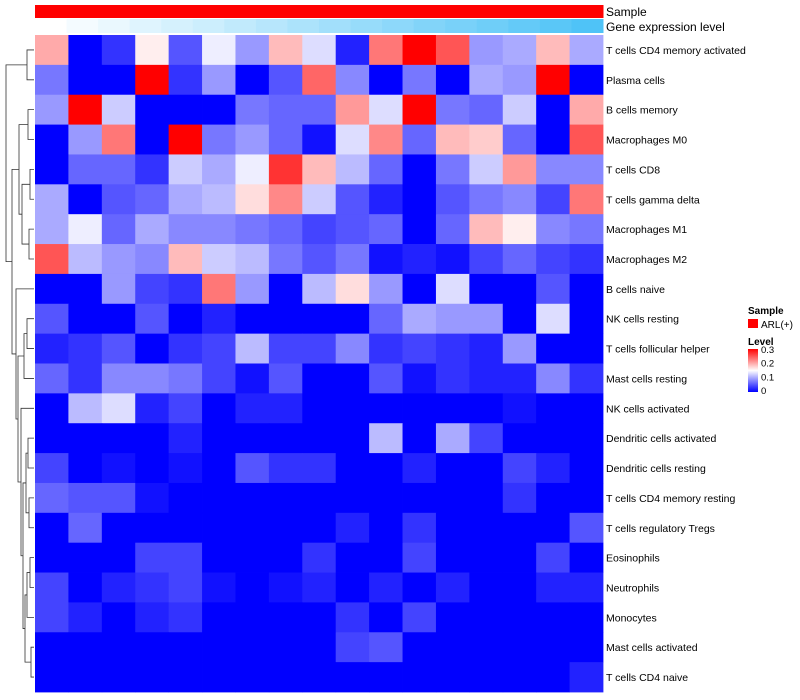  Describe the element at coordinates (429, 26) in the screenshot. I see `gene-expression-track-cell` at that location.